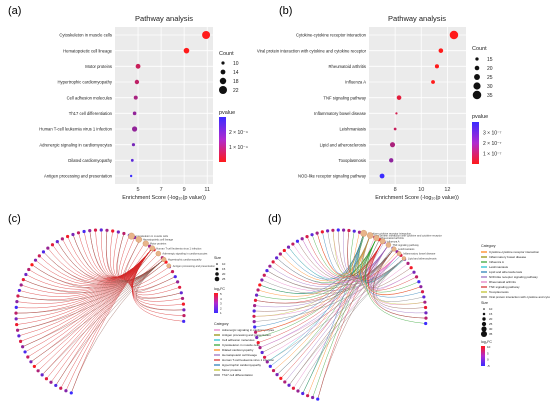 This screenshot has height=414, width=550. Describe the element at coordinates (406, 249) in the screenshot. I see `pathway-node-label: Leishmaniasis` at that location.